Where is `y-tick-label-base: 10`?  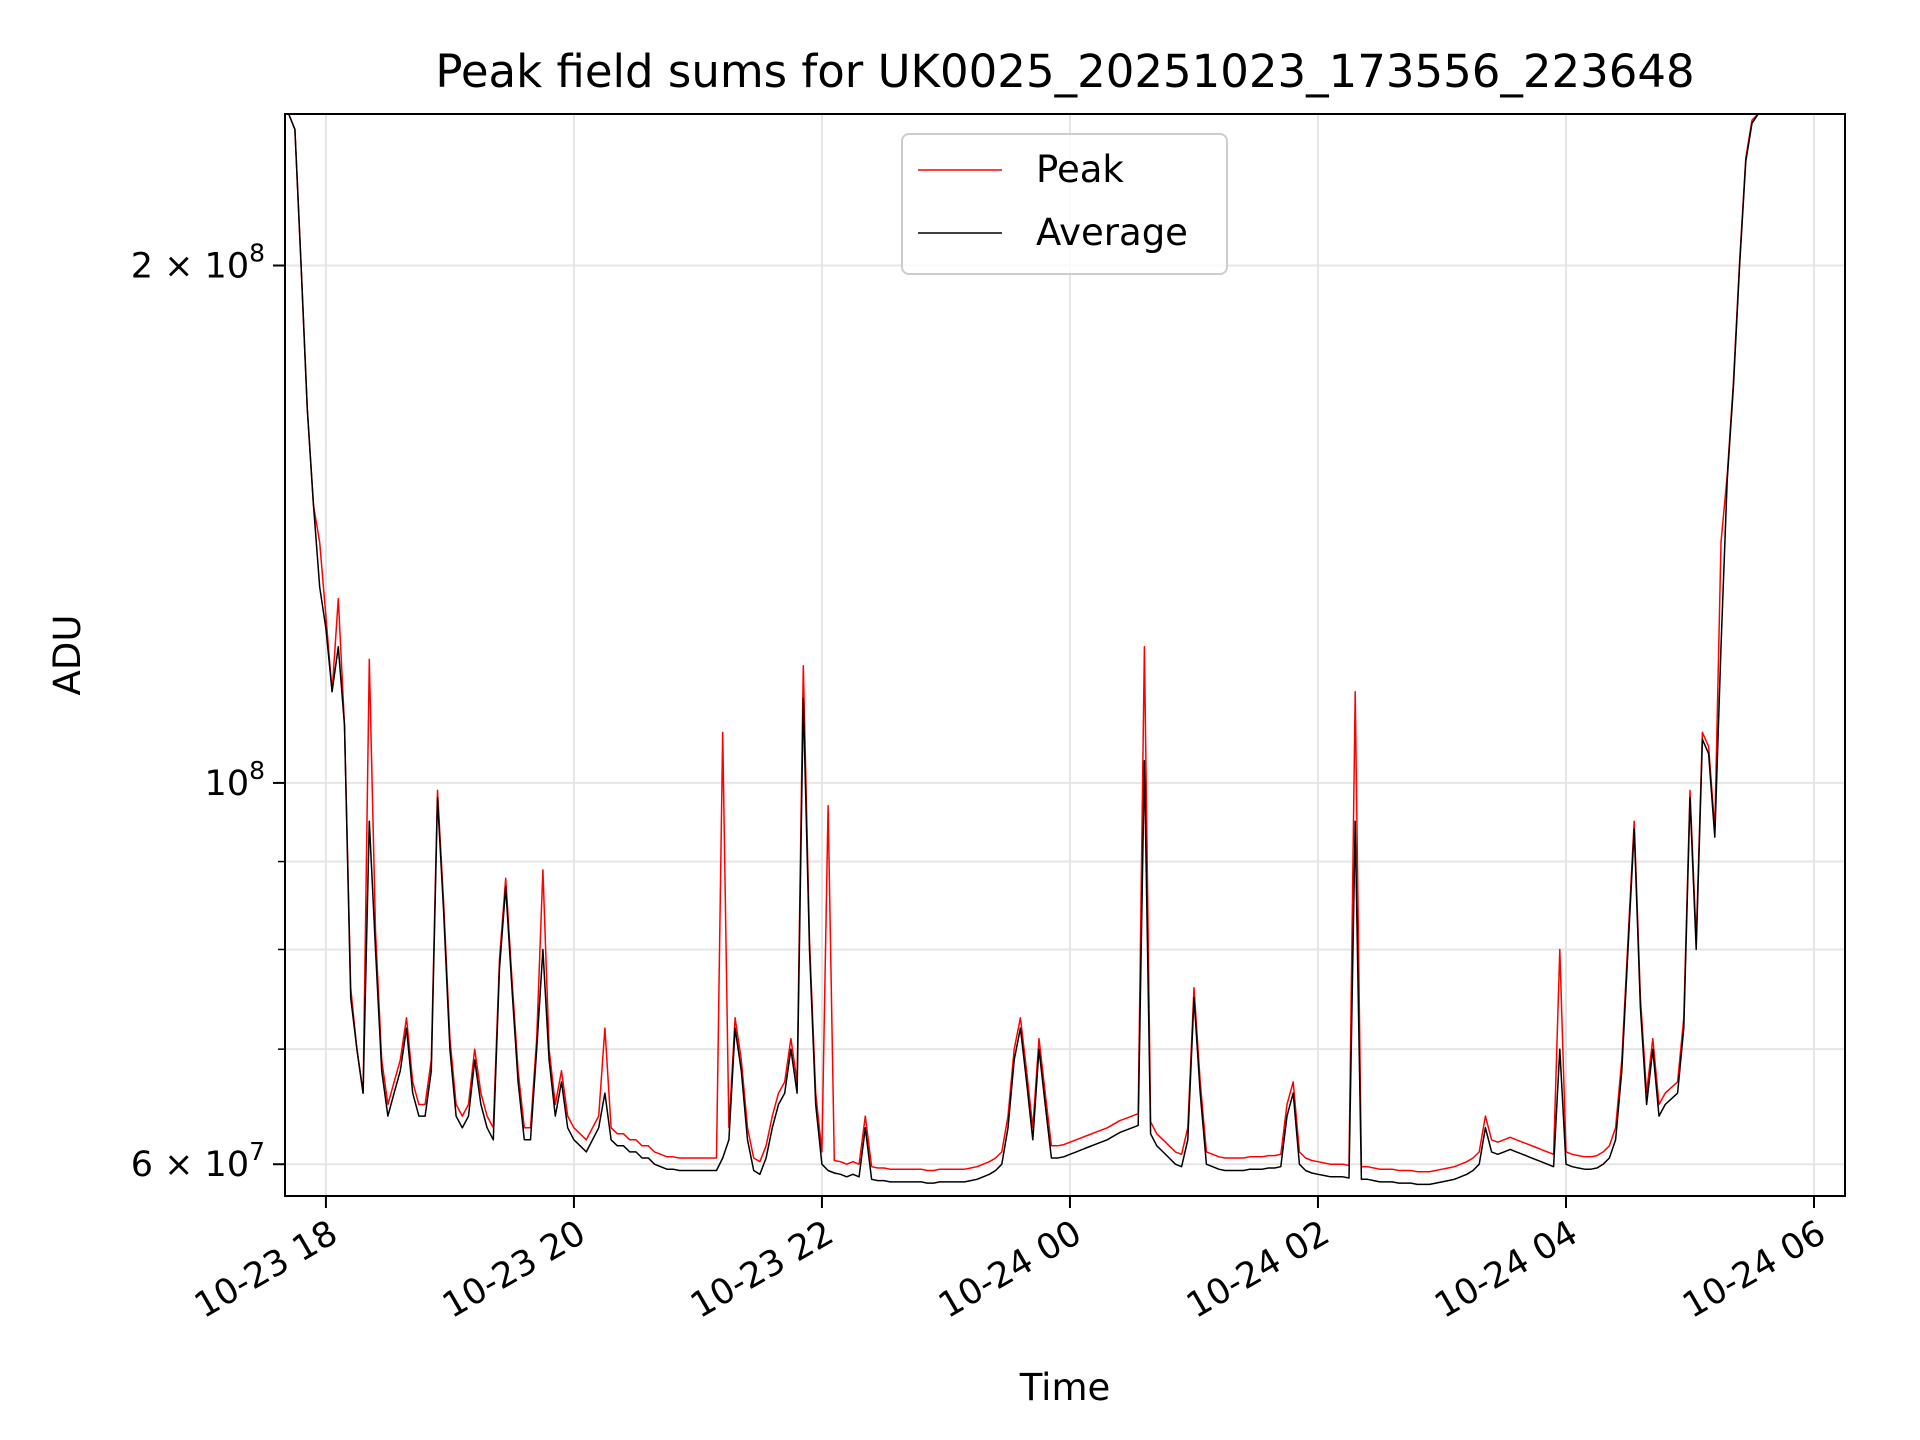 y-tick-label-base: 10 is located at coordinates (227, 784).